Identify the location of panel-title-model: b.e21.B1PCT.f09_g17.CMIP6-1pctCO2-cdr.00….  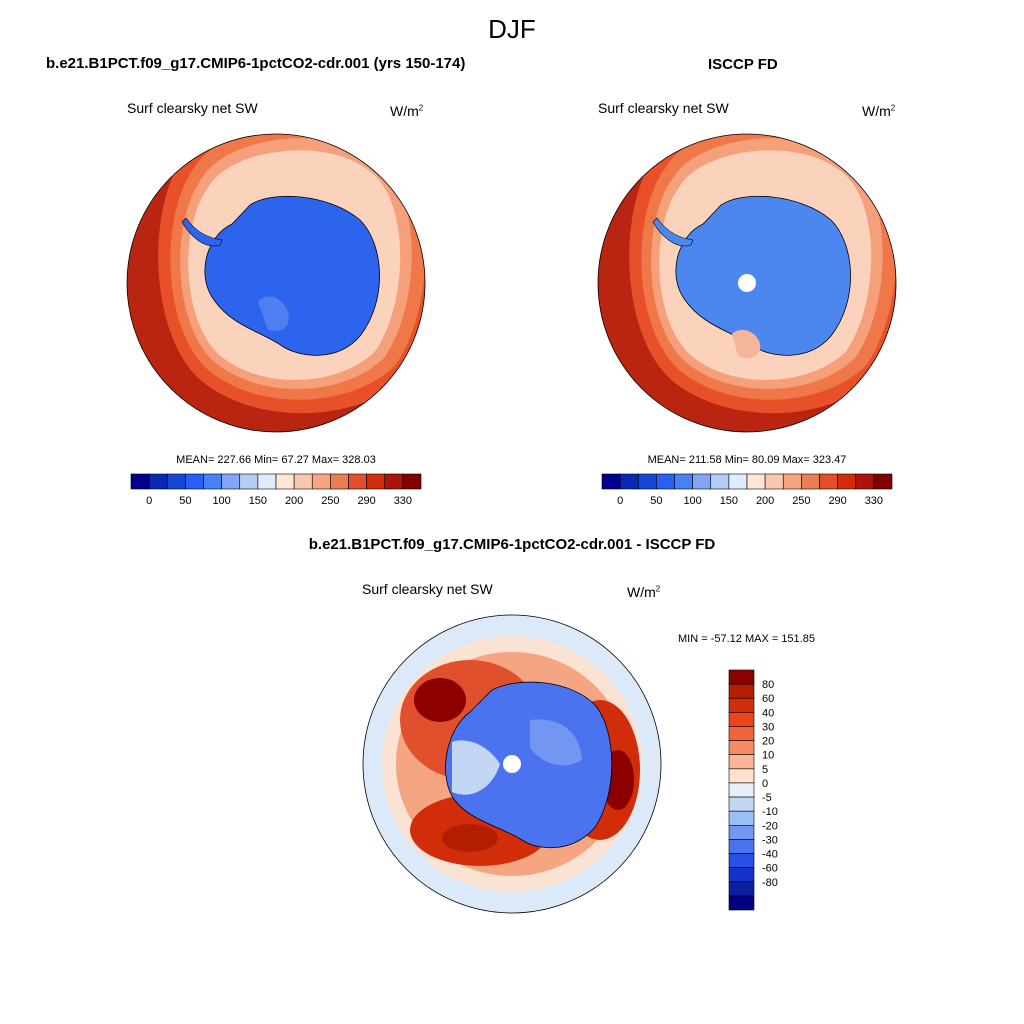
(256, 63).